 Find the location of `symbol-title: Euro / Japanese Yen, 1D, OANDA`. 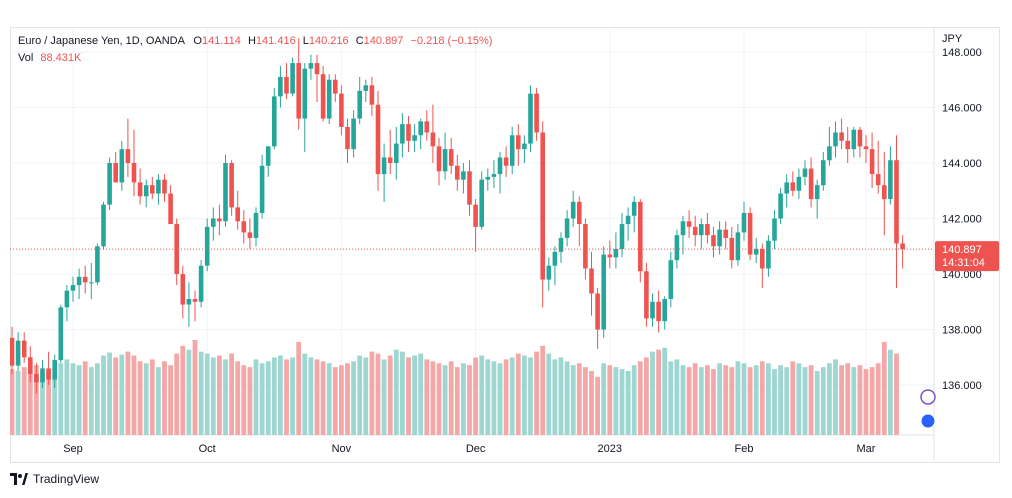

symbol-title: Euro / Japanese Yen, 1D, OANDA is located at coordinates (101, 41).